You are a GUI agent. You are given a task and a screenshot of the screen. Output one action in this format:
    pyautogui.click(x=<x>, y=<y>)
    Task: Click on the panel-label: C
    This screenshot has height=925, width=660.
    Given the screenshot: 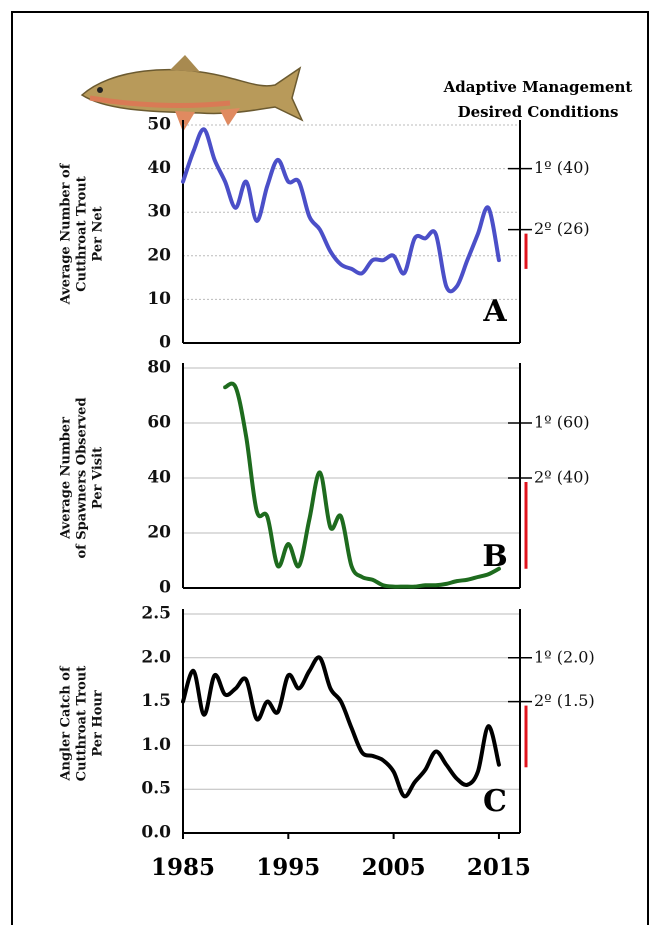 What is the action you would take?
    pyautogui.click(x=495, y=801)
    